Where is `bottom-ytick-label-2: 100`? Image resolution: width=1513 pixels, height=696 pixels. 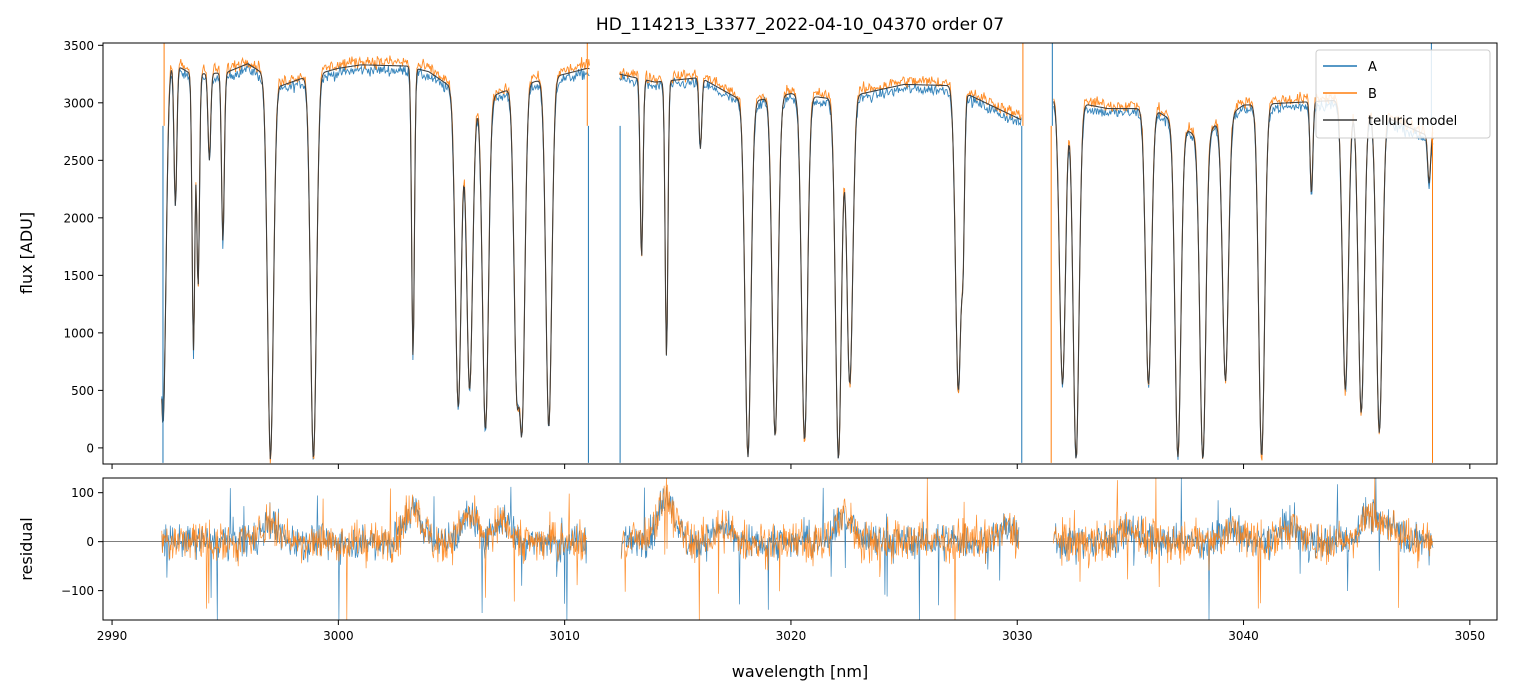
bottom-ytick-label-2: 100 is located at coordinates (82, 493).